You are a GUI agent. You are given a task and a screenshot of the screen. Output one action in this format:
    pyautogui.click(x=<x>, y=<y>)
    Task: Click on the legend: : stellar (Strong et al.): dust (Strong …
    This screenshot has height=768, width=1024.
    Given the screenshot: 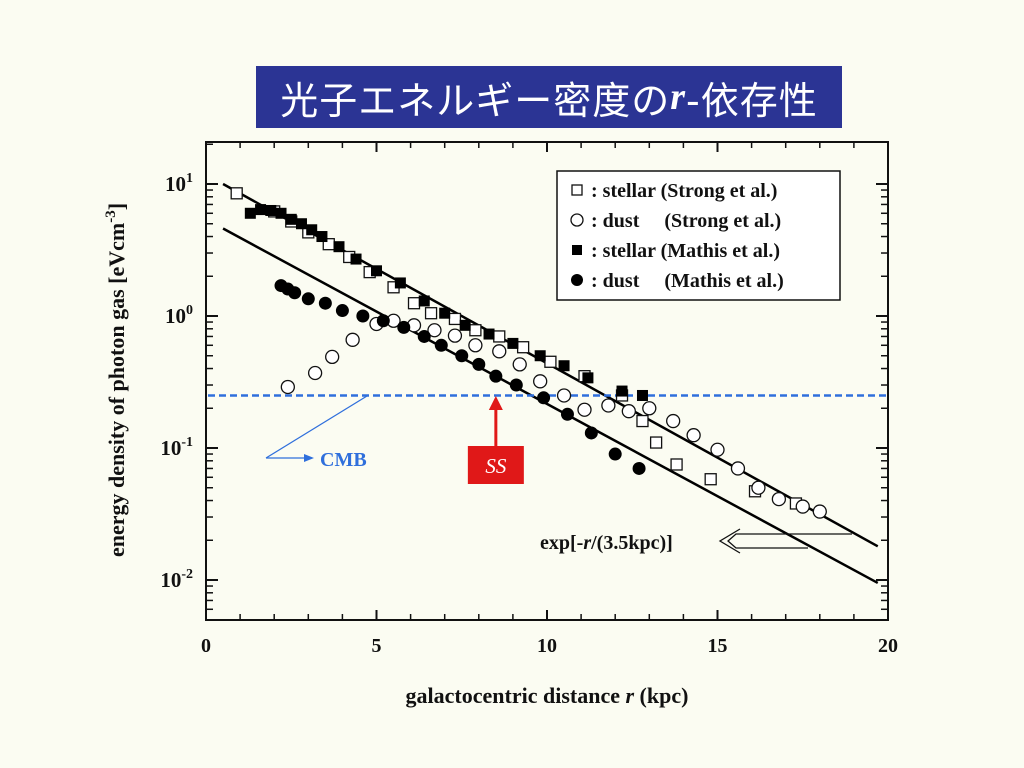 What is the action you would take?
    pyautogui.click(x=698, y=235)
    